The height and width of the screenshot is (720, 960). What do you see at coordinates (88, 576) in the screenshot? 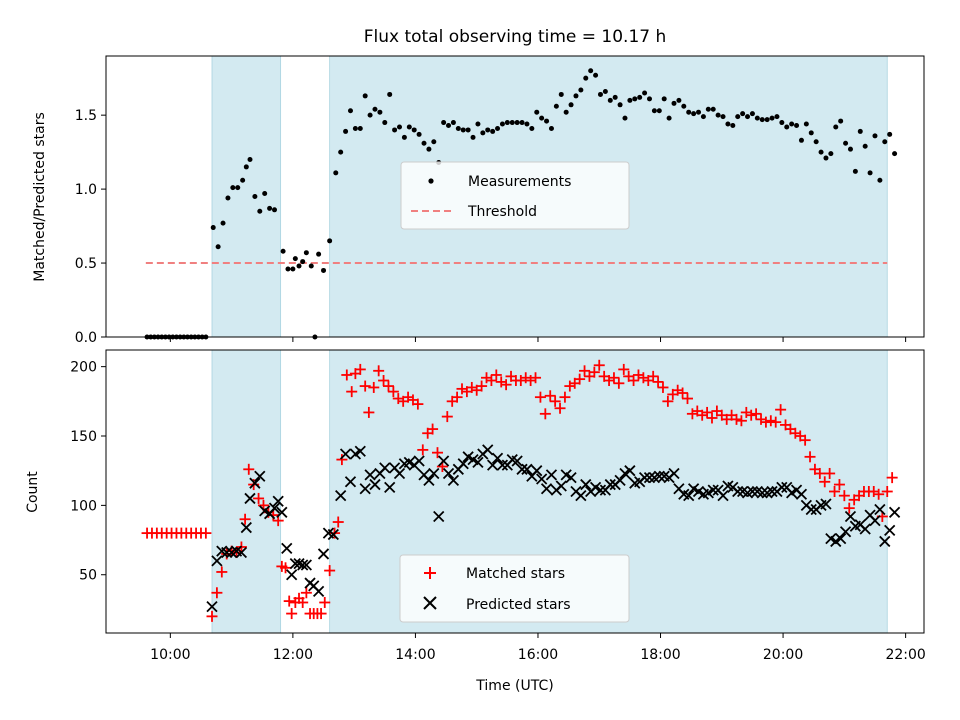
I see `y-tick-label: 50` at bounding box center [88, 576].